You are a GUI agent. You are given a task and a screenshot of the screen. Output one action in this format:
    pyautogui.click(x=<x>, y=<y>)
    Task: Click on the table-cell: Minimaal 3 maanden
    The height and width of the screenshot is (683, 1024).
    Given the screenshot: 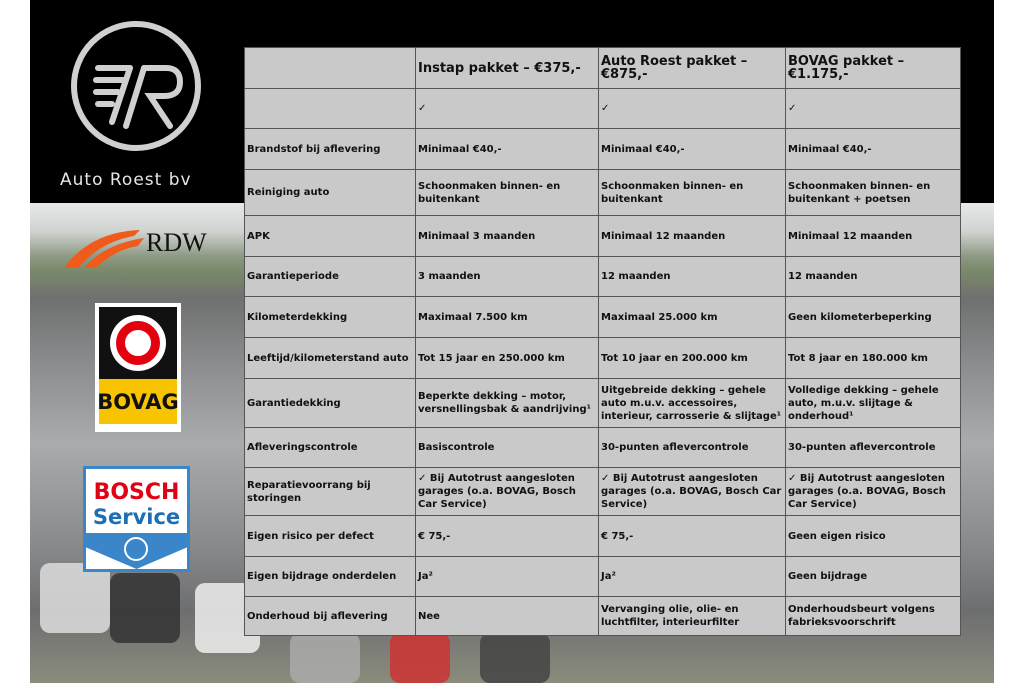 What is the action you would take?
    pyautogui.click(x=507, y=236)
    